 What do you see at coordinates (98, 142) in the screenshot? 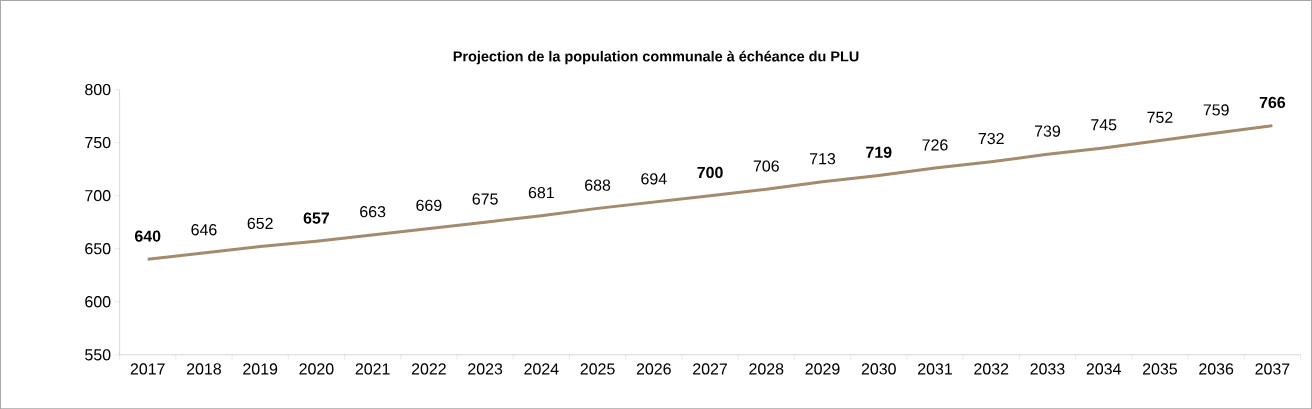
I see `y-tick-label: 750` at bounding box center [98, 142].